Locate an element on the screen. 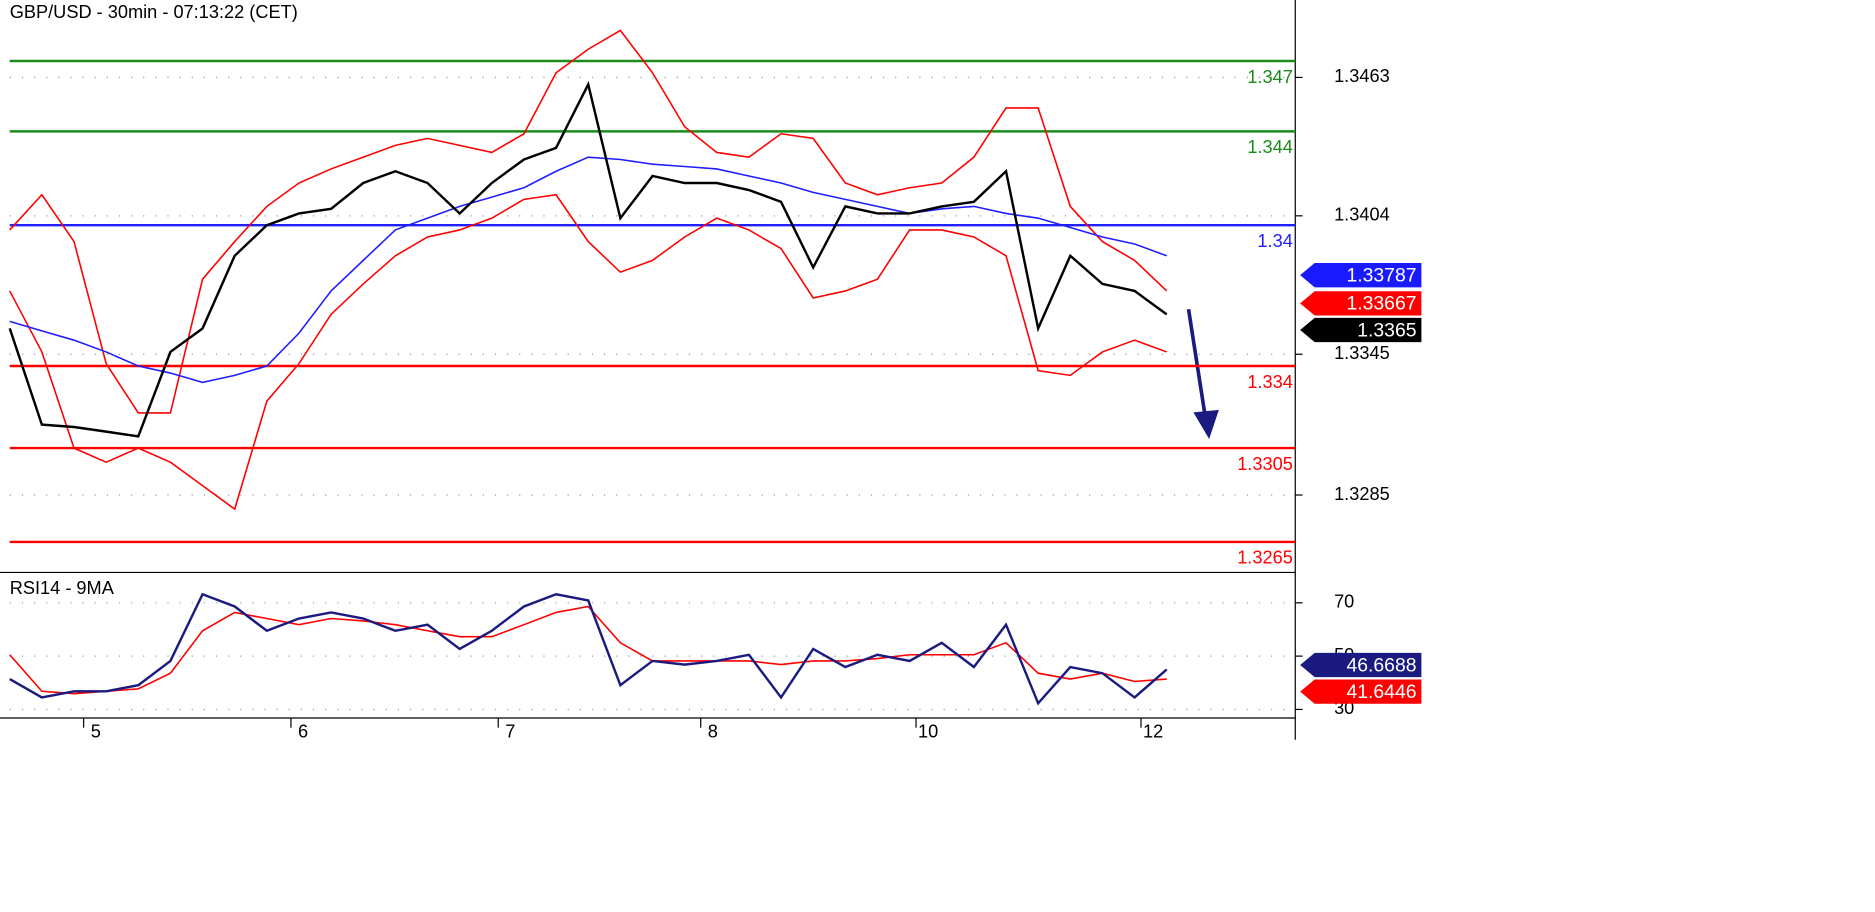 This screenshot has height=912, width=1875. x-tick-label: 7 is located at coordinates (510, 731).